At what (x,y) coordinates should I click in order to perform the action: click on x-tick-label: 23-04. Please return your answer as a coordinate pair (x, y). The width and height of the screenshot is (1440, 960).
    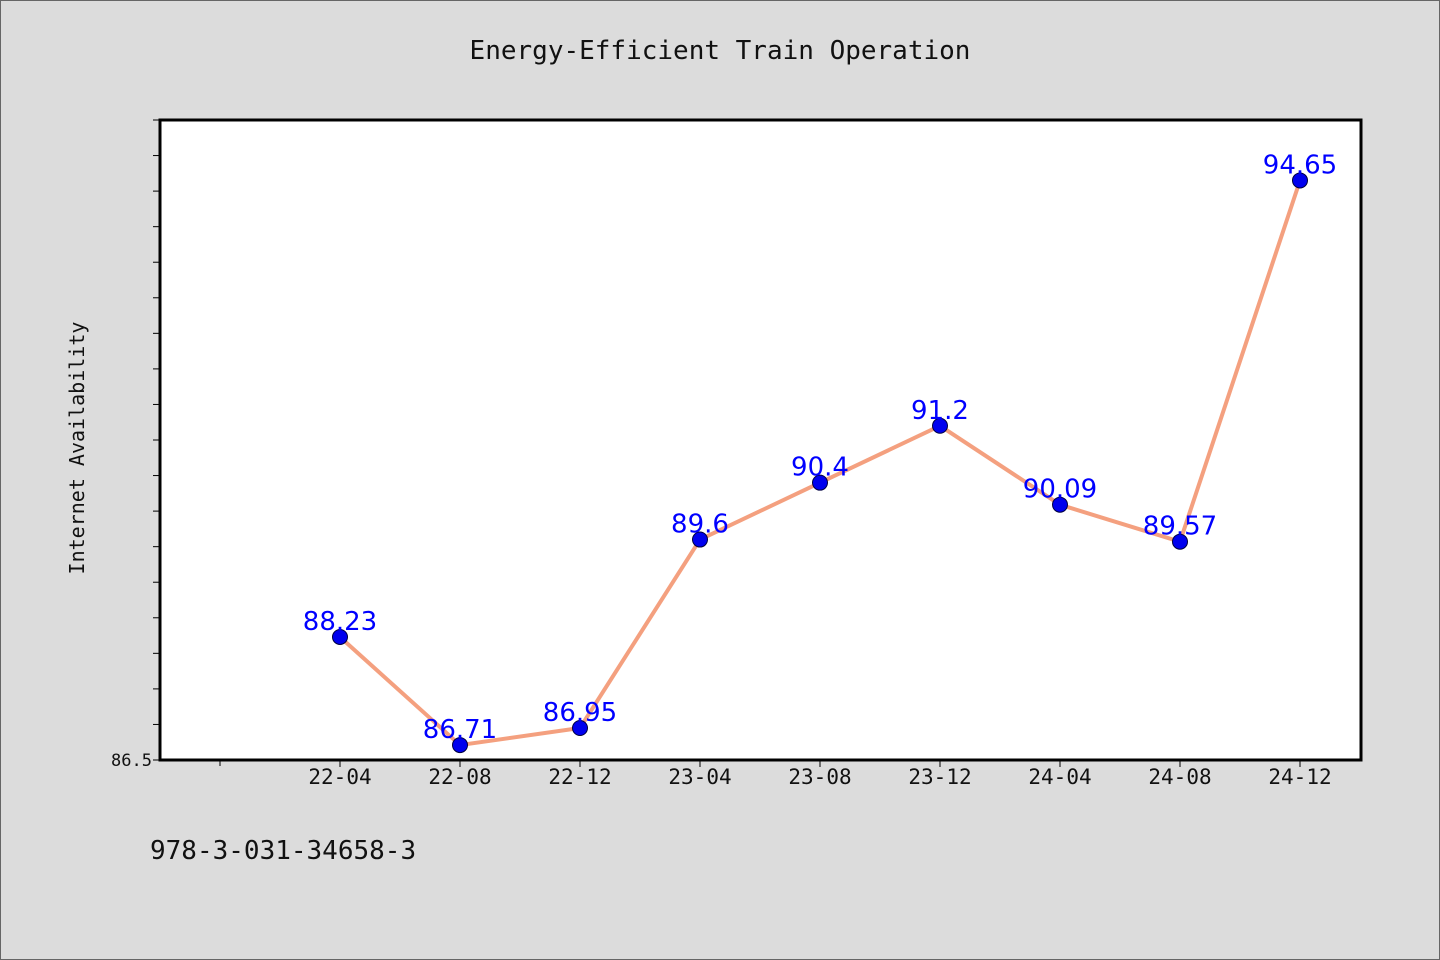
    Looking at the image, I should click on (699, 777).